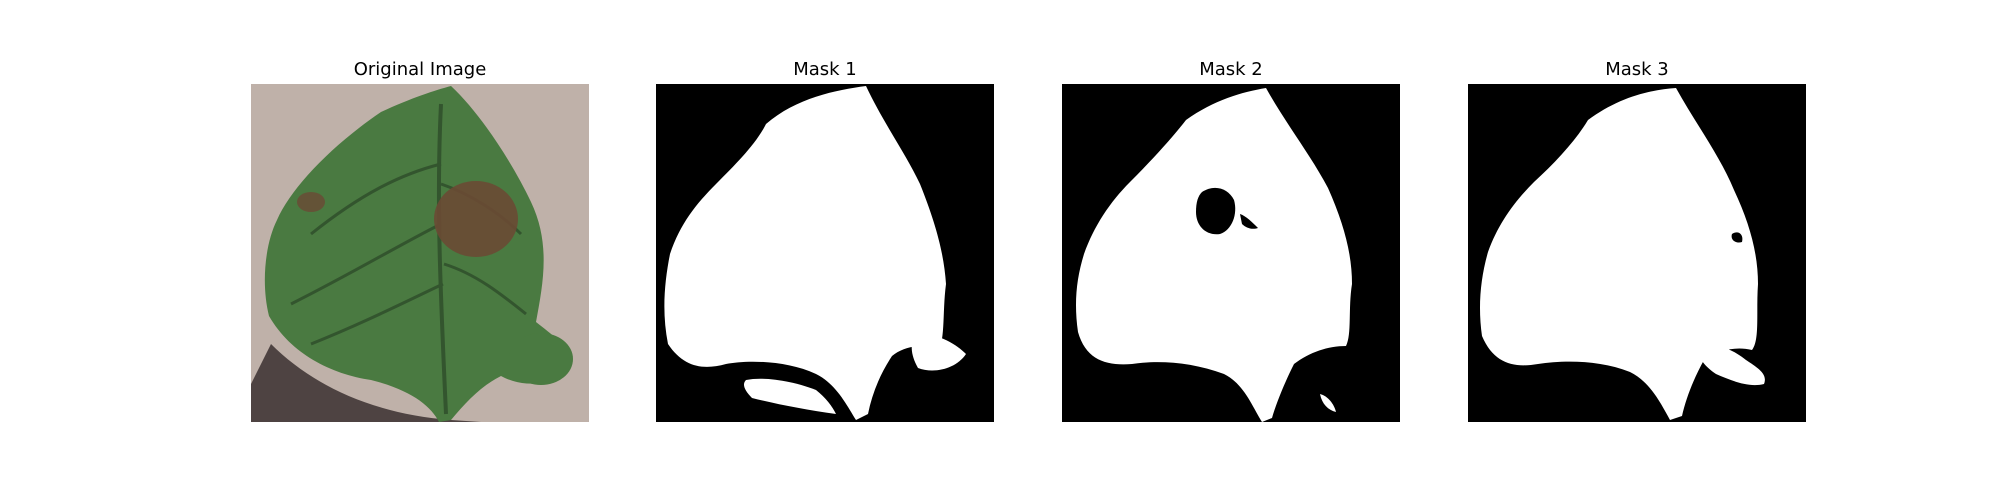  What do you see at coordinates (1231, 70) in the screenshot?
I see `panel-title-mask-2: Mask 2` at bounding box center [1231, 70].